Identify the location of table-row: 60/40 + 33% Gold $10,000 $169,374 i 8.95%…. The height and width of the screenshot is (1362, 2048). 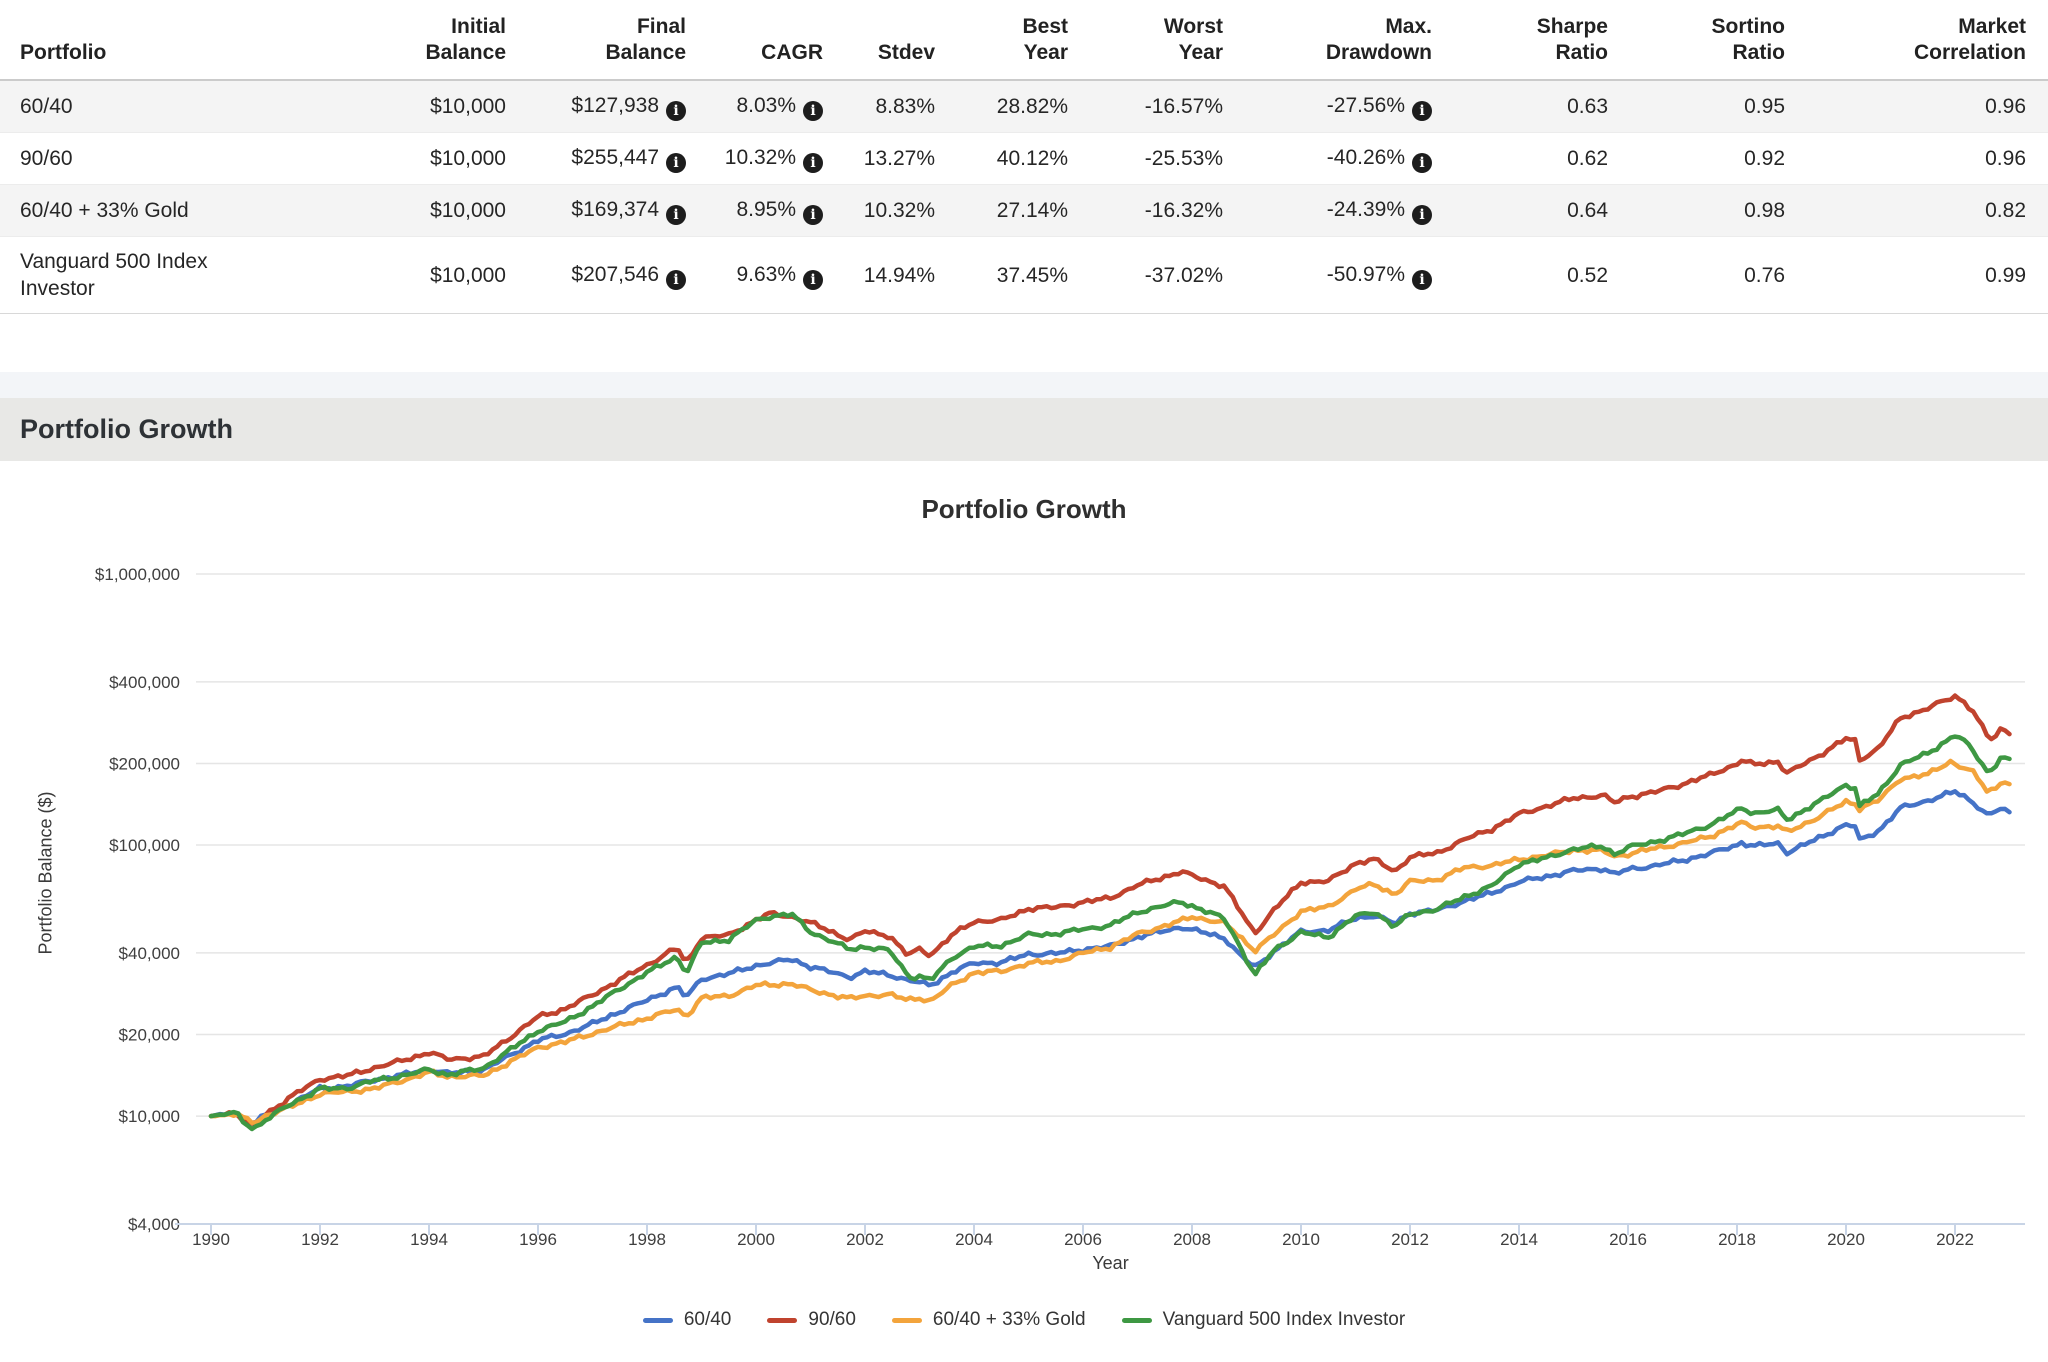
(1024, 210).